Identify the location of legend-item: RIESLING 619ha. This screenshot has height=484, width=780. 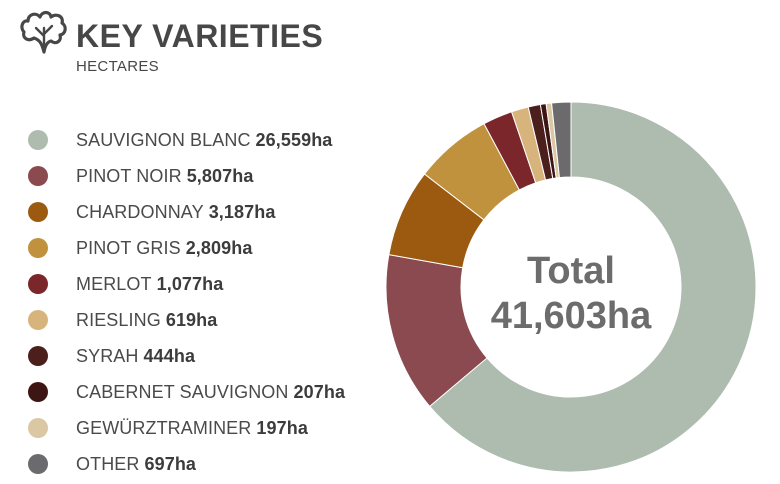
(213, 320).